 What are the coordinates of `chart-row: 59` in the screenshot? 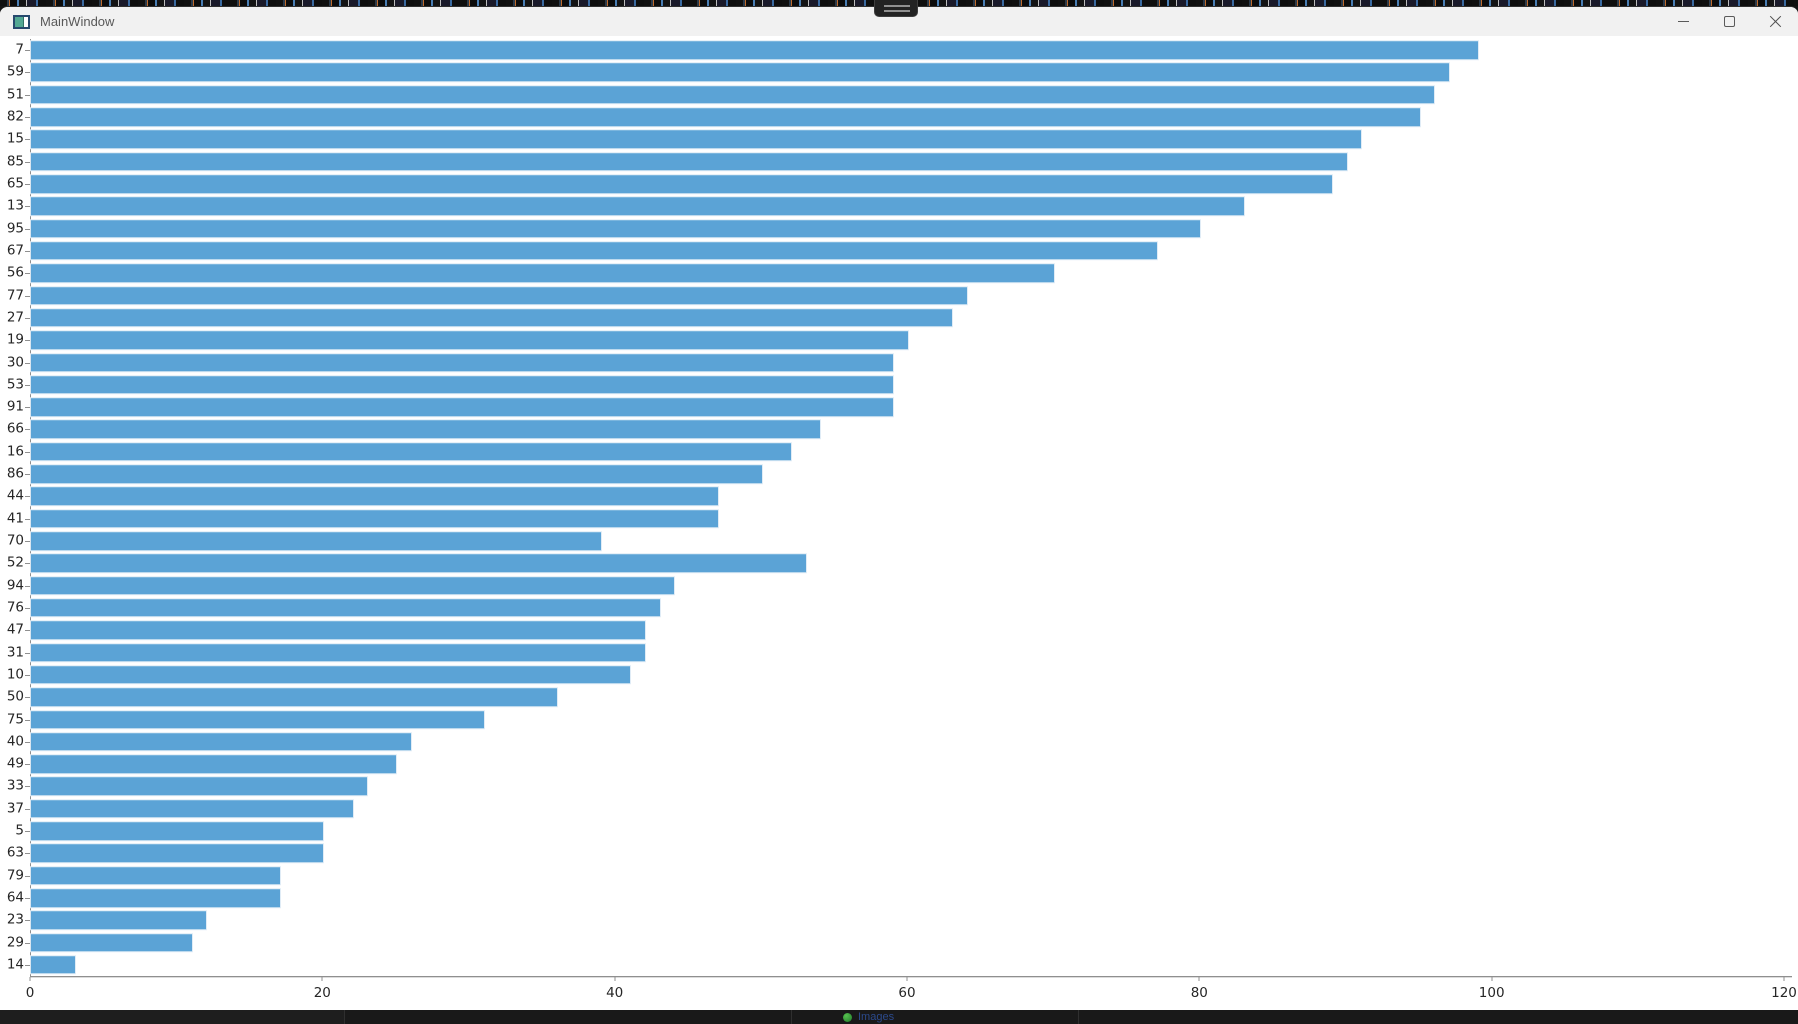 It's located at (899, 72).